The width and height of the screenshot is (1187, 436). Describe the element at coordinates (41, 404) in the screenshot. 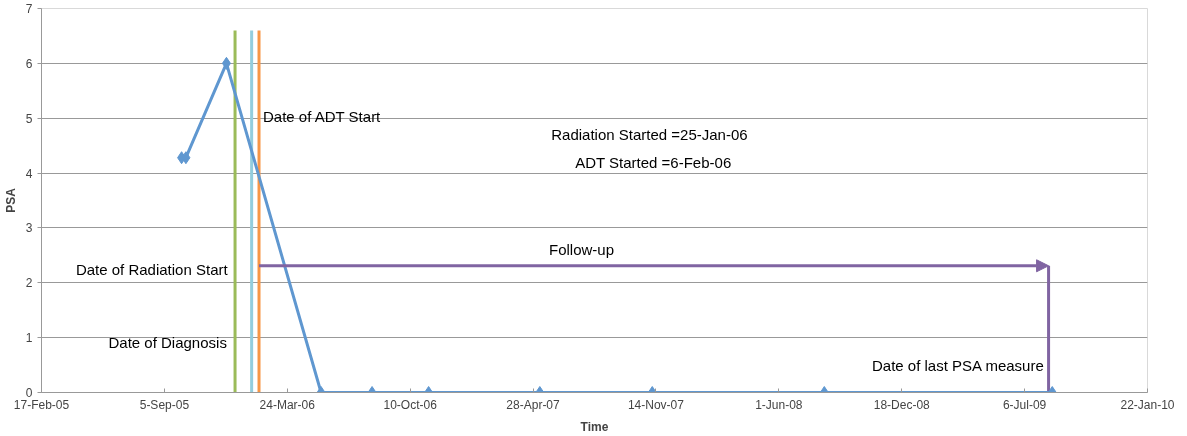

I see `x-tick-label: 17-Feb-05` at that location.